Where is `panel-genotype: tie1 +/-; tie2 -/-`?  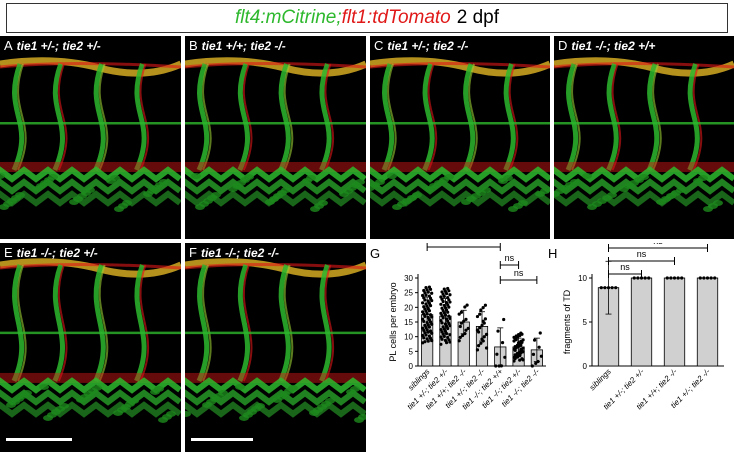 panel-genotype: tie1 +/-; tie2 -/- is located at coordinates (428, 46).